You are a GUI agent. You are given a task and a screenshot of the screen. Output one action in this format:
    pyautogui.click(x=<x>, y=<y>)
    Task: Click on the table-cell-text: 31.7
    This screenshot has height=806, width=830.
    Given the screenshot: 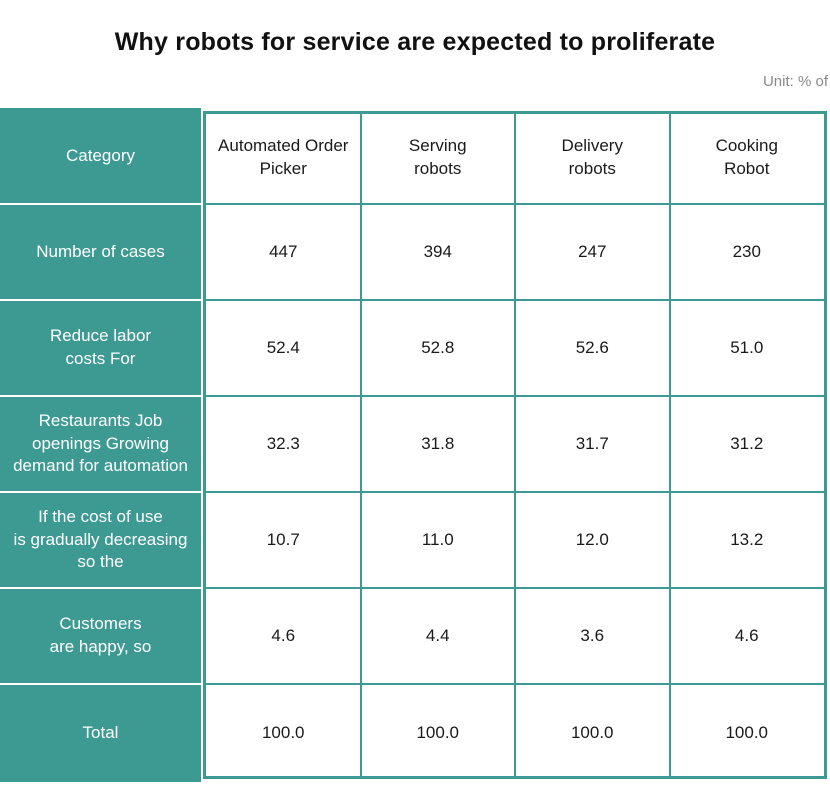 What is the action you would take?
    pyautogui.click(x=592, y=443)
    